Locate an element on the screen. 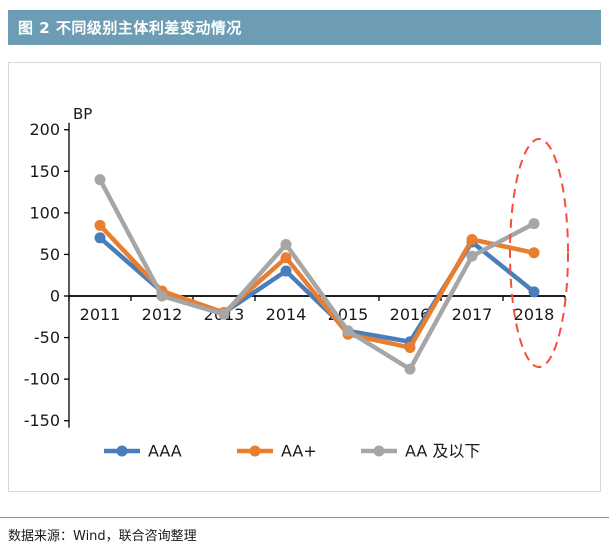  y-tick-label: 100 is located at coordinates (44, 212).